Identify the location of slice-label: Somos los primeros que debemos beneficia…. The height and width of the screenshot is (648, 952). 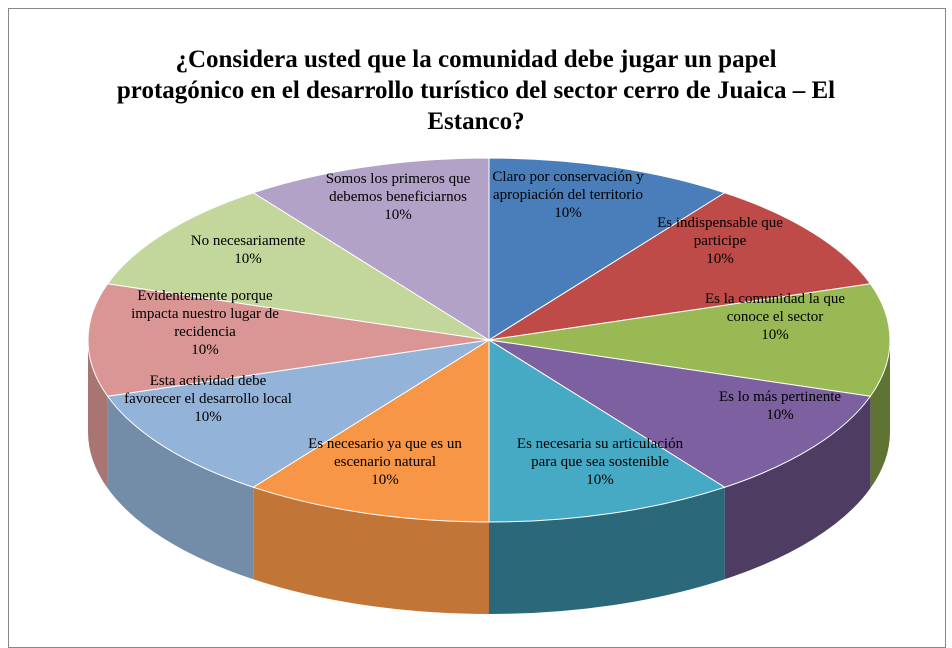
(398, 188).